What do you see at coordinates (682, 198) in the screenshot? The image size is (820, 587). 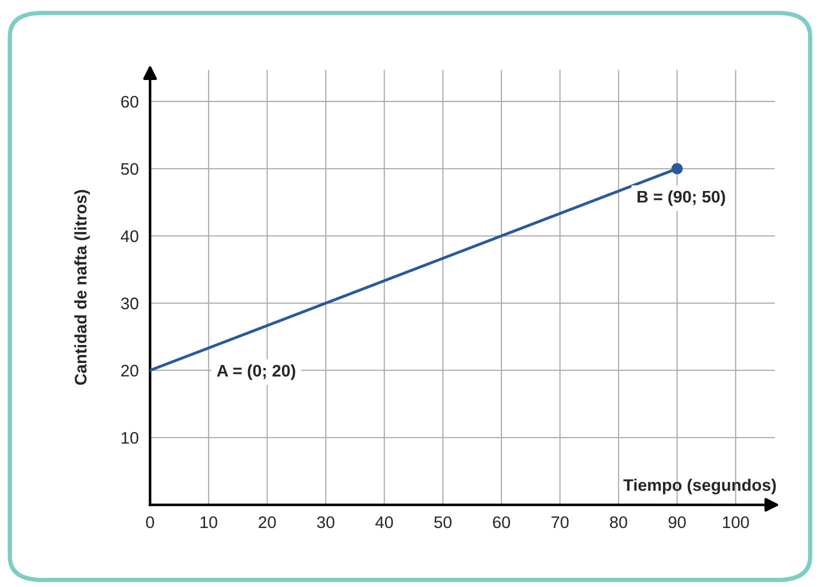 I see `annotation: B = (90; 50)` at bounding box center [682, 198].